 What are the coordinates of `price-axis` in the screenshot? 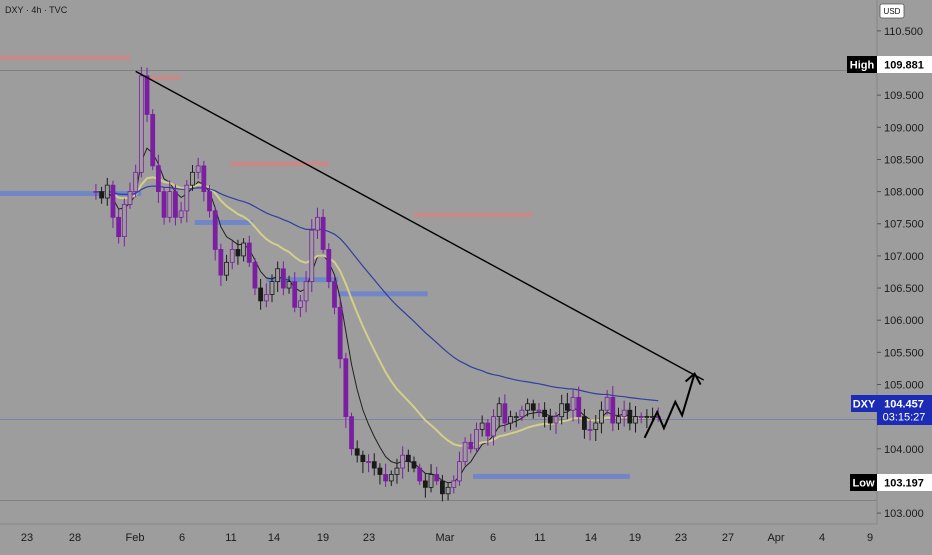 It's located at (904, 262).